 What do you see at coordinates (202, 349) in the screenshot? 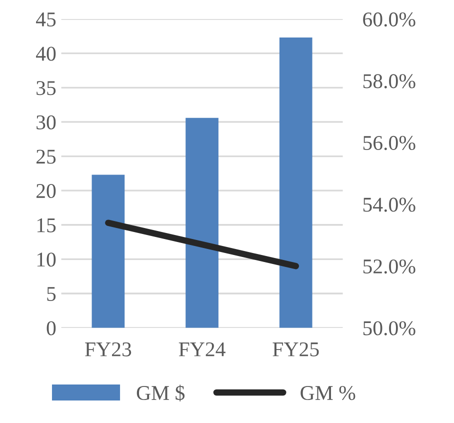
I see `x-tick-label: FY24` at bounding box center [202, 349].